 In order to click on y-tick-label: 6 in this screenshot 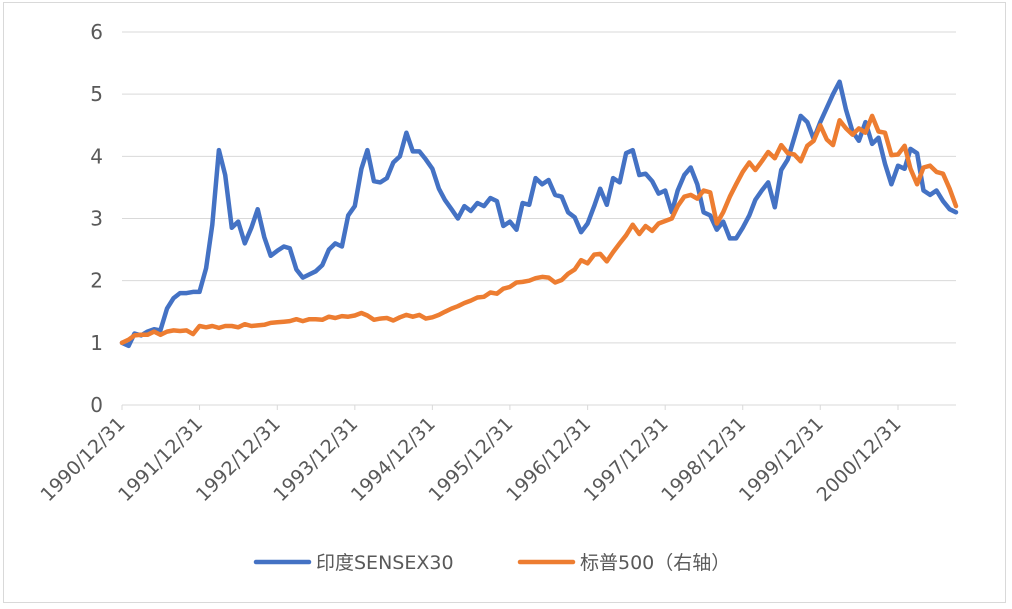, I will do `click(96, 32)`.